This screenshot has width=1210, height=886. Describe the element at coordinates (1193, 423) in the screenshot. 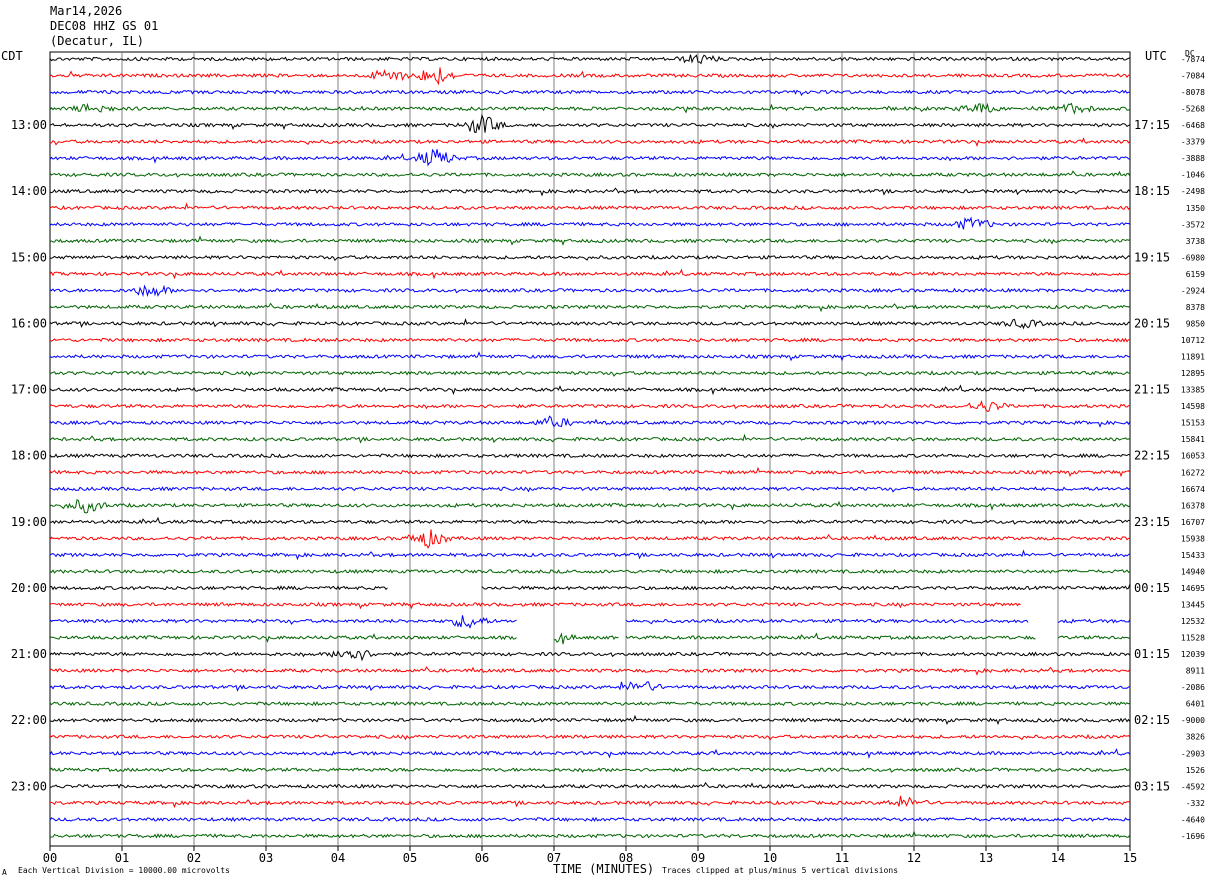

I see `dc-offset-label: 15153` at that location.